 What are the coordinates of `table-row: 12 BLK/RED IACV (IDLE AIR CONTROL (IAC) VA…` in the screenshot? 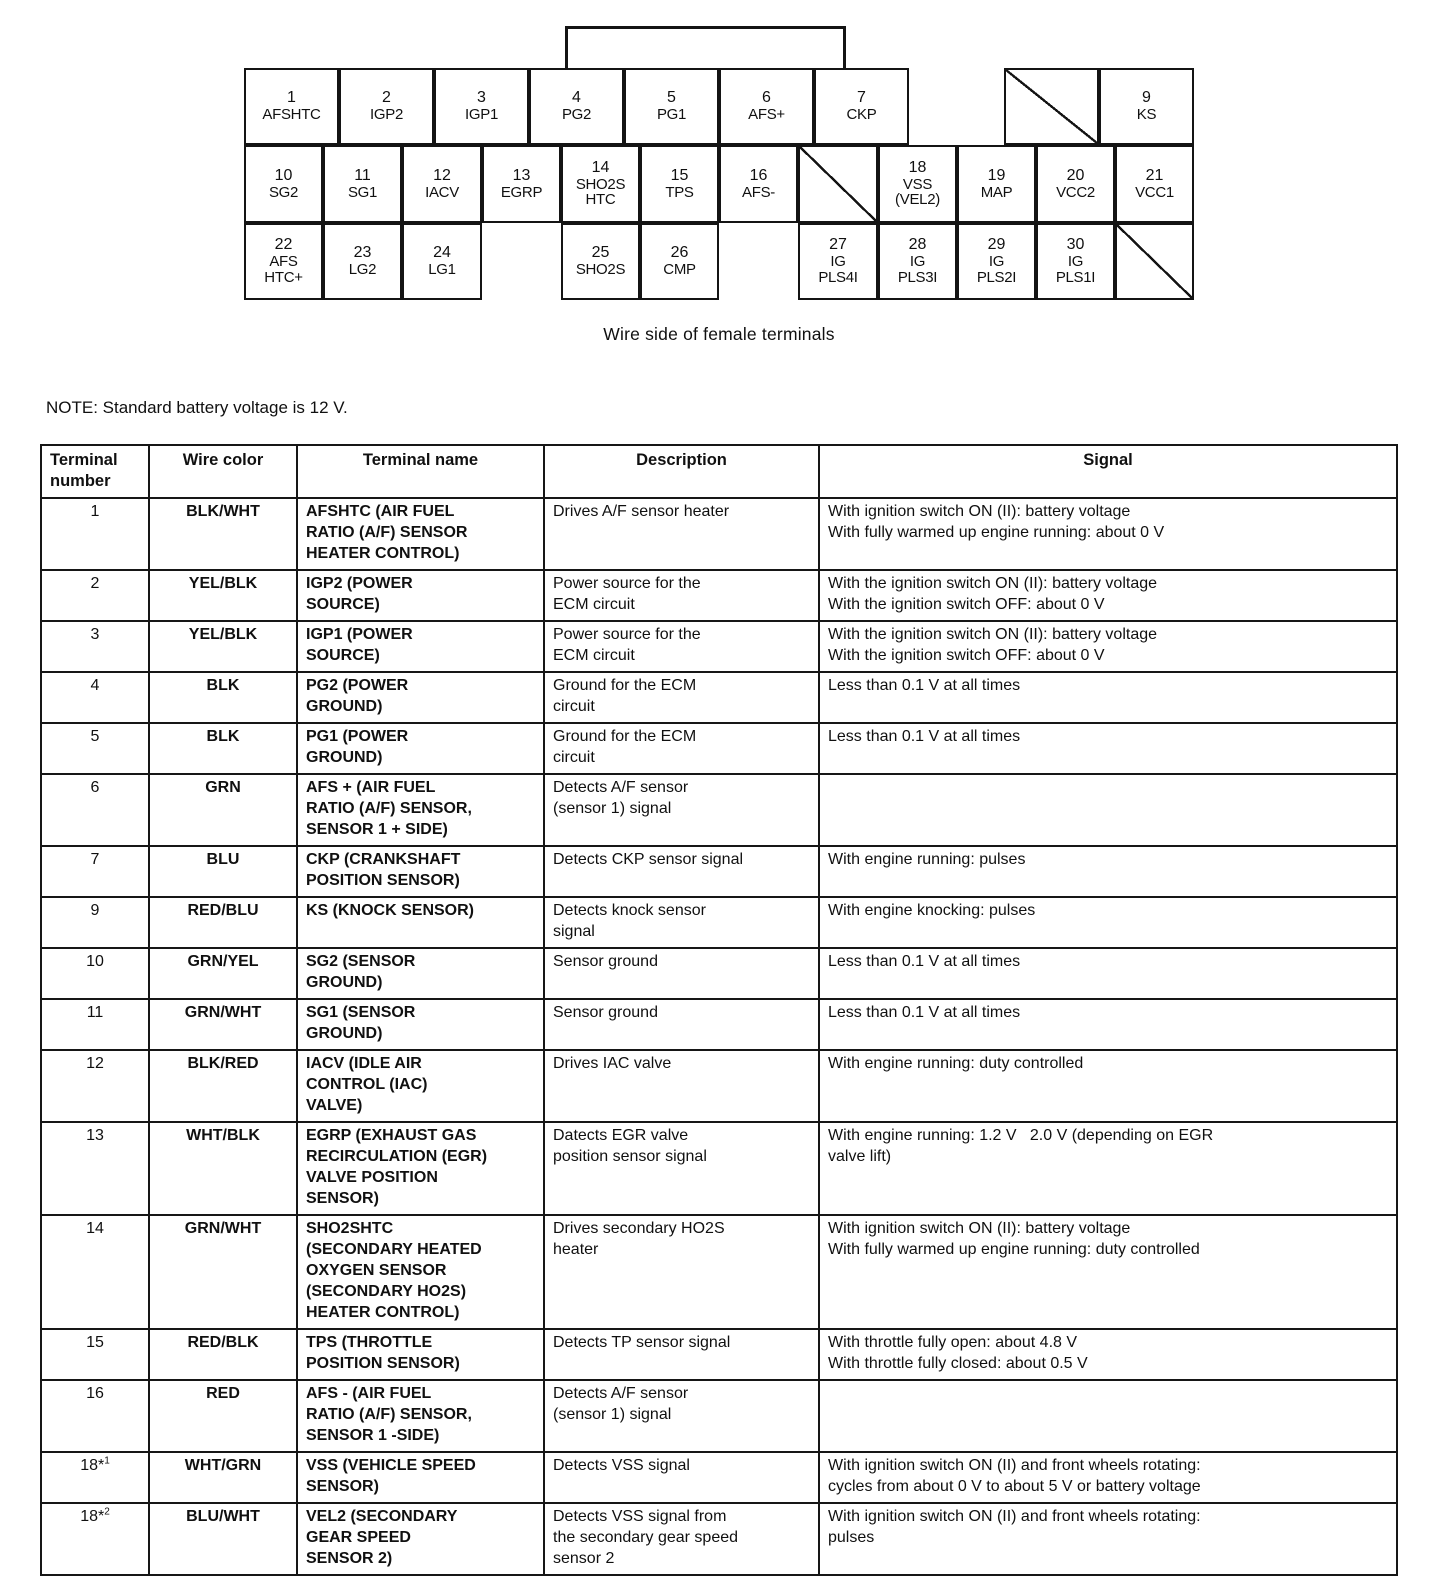 It's located at (719, 1086).